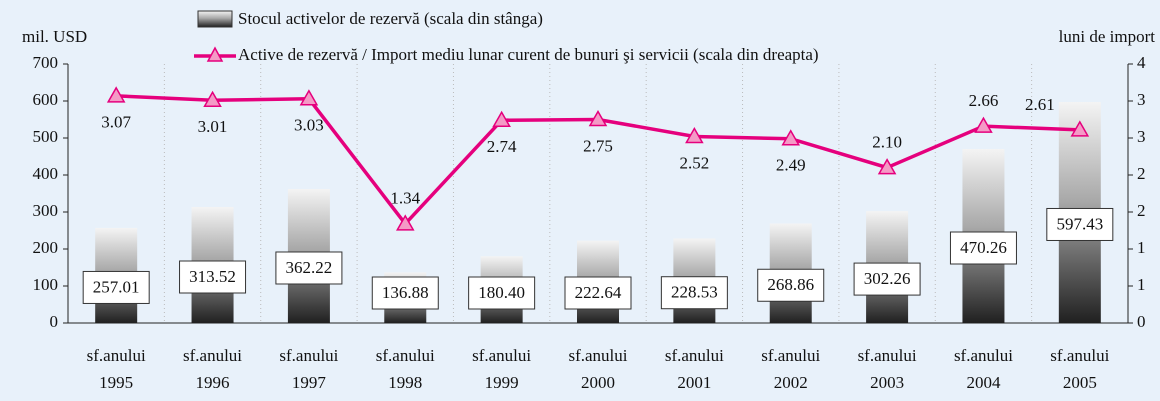  I want to click on y-tick-label: 500, so click(46, 136).